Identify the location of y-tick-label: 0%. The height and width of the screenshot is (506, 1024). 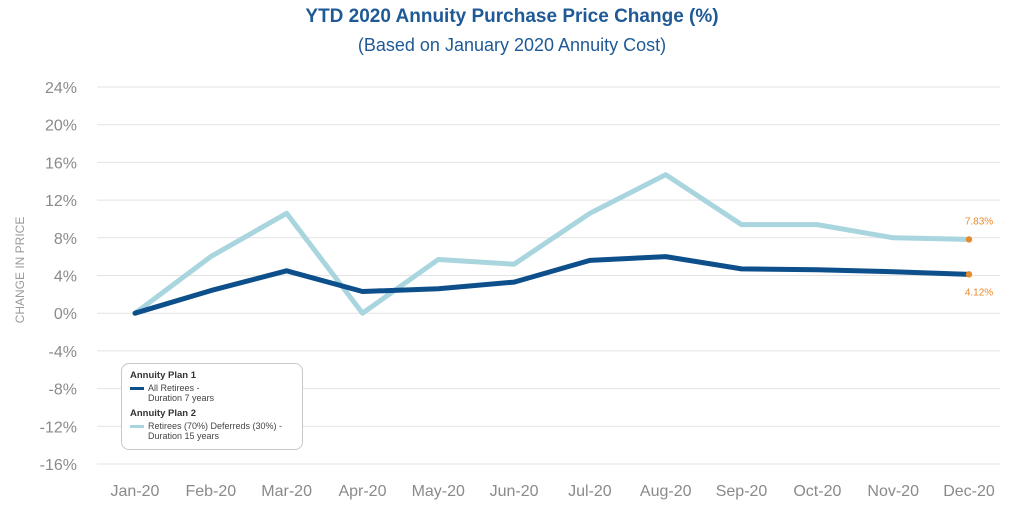
(65, 314).